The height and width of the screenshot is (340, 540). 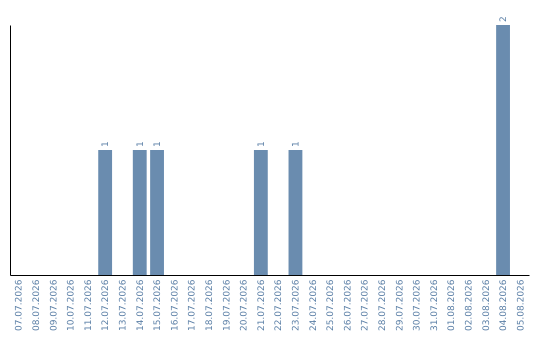 What do you see at coordinates (296, 305) in the screenshot?
I see `x-tick-label: 23.07.2026` at bounding box center [296, 305].